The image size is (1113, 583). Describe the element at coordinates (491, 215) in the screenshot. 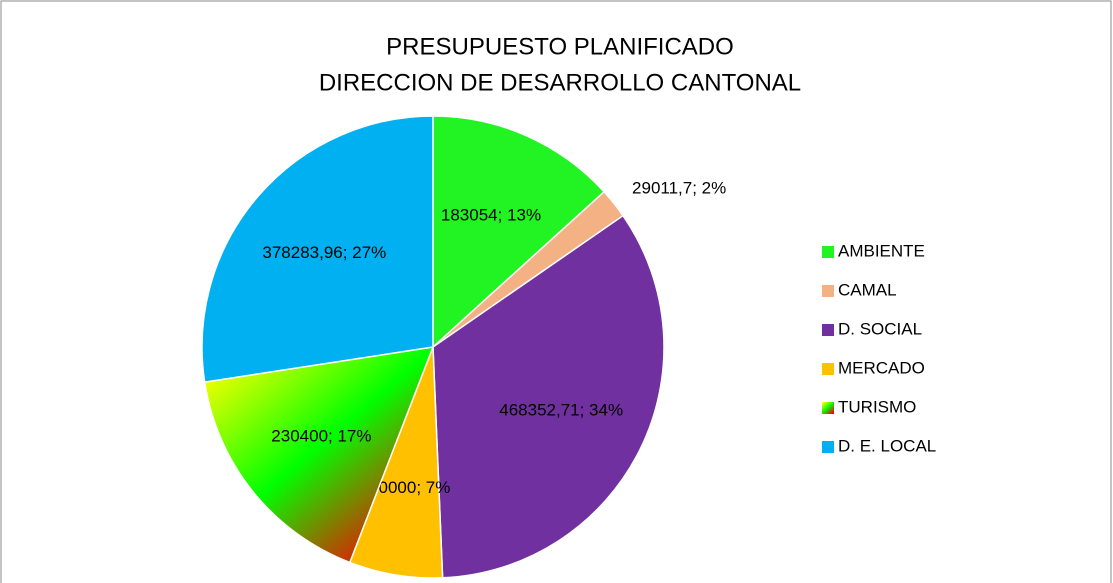

I see `data-label: 183054; 13%` at that location.